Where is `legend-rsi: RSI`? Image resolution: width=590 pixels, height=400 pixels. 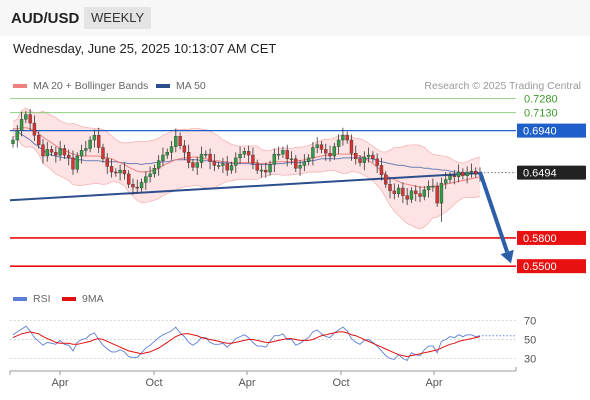 legend-rsi: RSI is located at coordinates (32, 299).